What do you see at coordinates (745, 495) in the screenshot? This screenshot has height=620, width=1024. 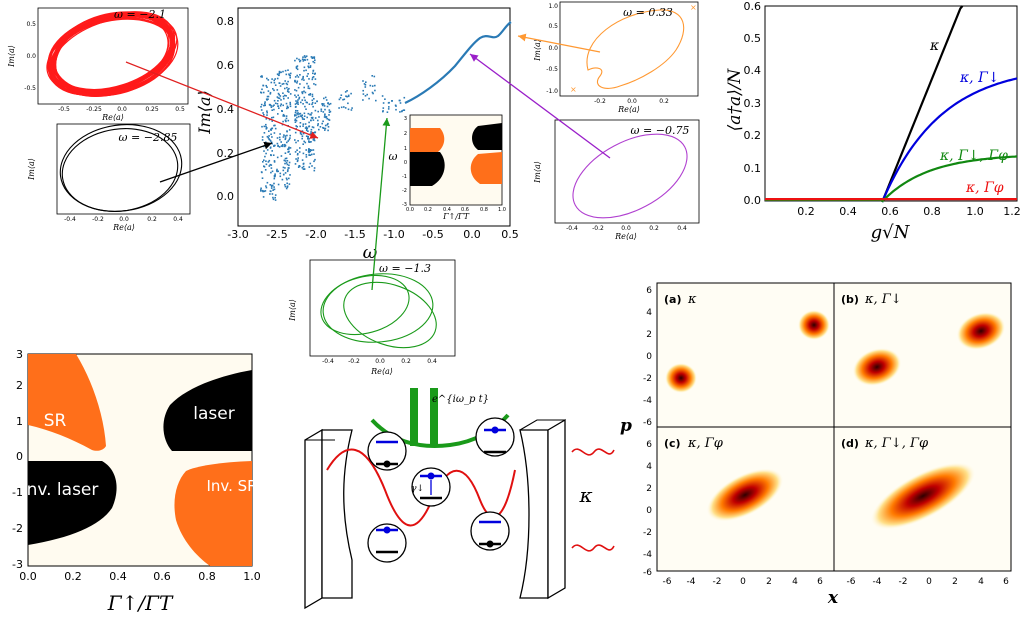 I see `wigner-c-blob` at bounding box center [745, 495].